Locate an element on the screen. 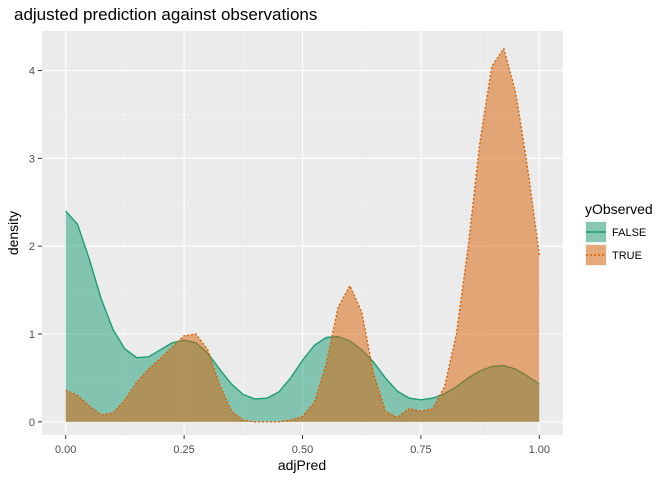 The width and height of the screenshot is (672, 480). y-tick-label: 2 is located at coordinates (32, 247).